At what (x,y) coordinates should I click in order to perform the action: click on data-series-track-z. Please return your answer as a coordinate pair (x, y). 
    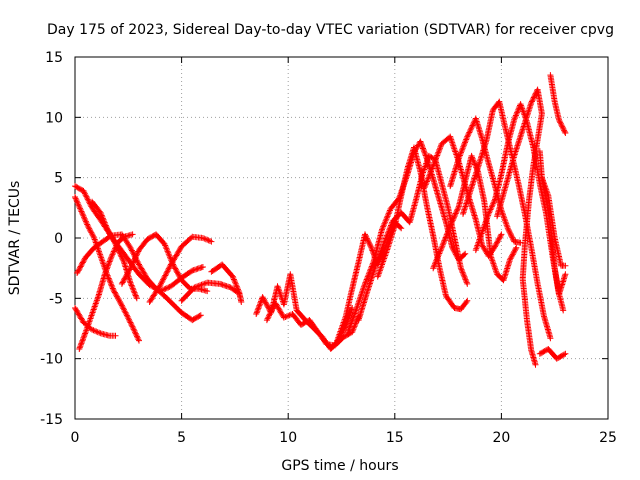
    Looking at the image, I should click on (551, 231).